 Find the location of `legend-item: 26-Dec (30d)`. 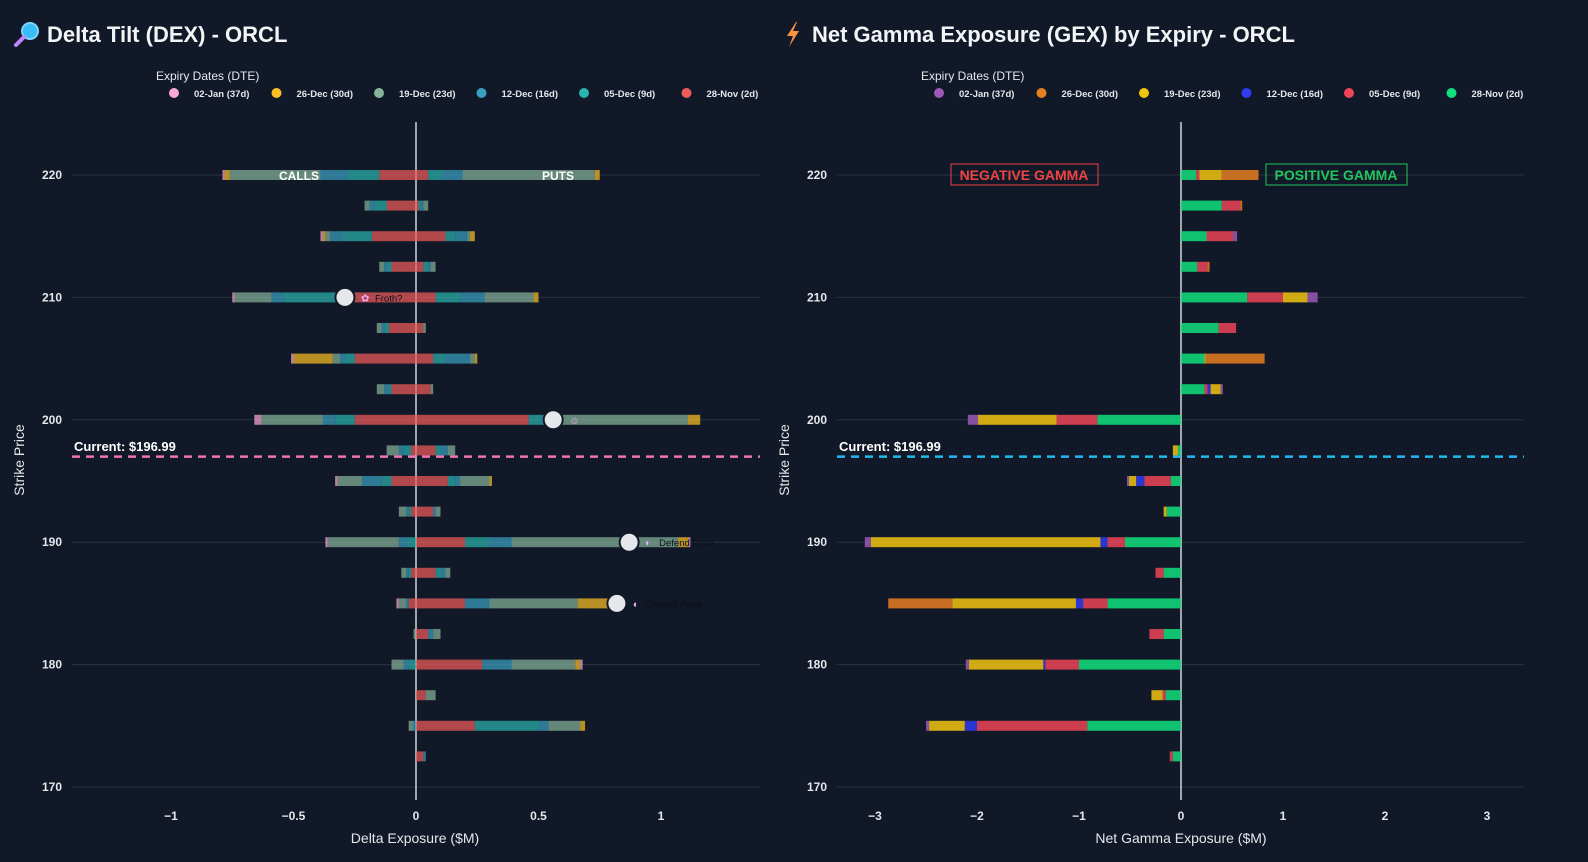

legend-item: 26-Dec (30d) is located at coordinates (1077, 94).